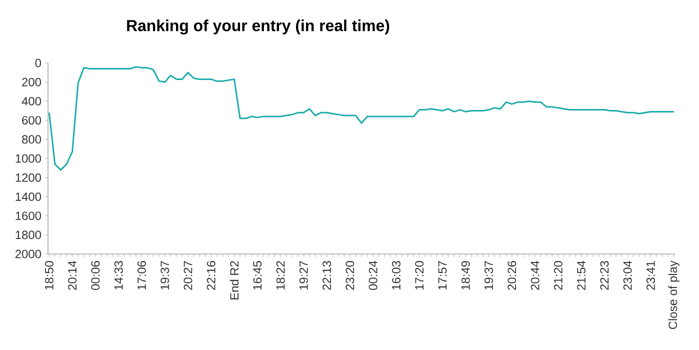  I want to click on x-tick-label: 20:26, so click(512, 275).